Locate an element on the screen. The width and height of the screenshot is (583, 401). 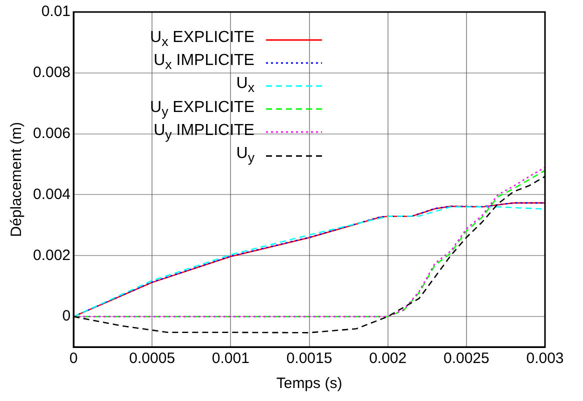
legend-label: U$_{x}$ IMPLICITE is located at coordinates (204, 62).